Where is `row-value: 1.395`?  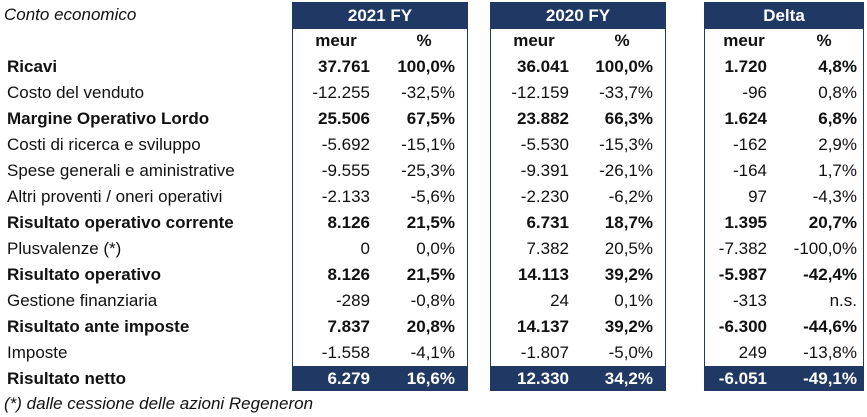 row-value: 1.395 is located at coordinates (745, 222).